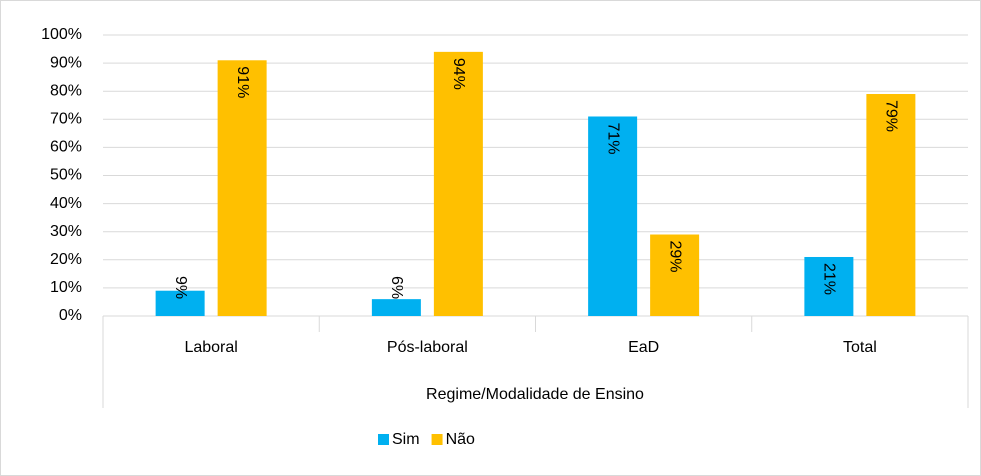  What do you see at coordinates (460, 439) in the screenshot?
I see `legend-label: Não` at bounding box center [460, 439].